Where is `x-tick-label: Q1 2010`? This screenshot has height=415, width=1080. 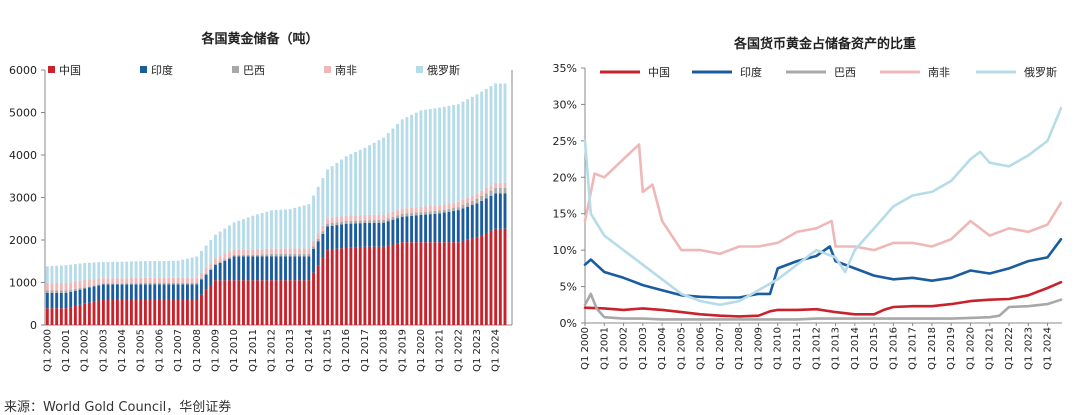 x-tick-label: Q1 2010 is located at coordinates (234, 350).